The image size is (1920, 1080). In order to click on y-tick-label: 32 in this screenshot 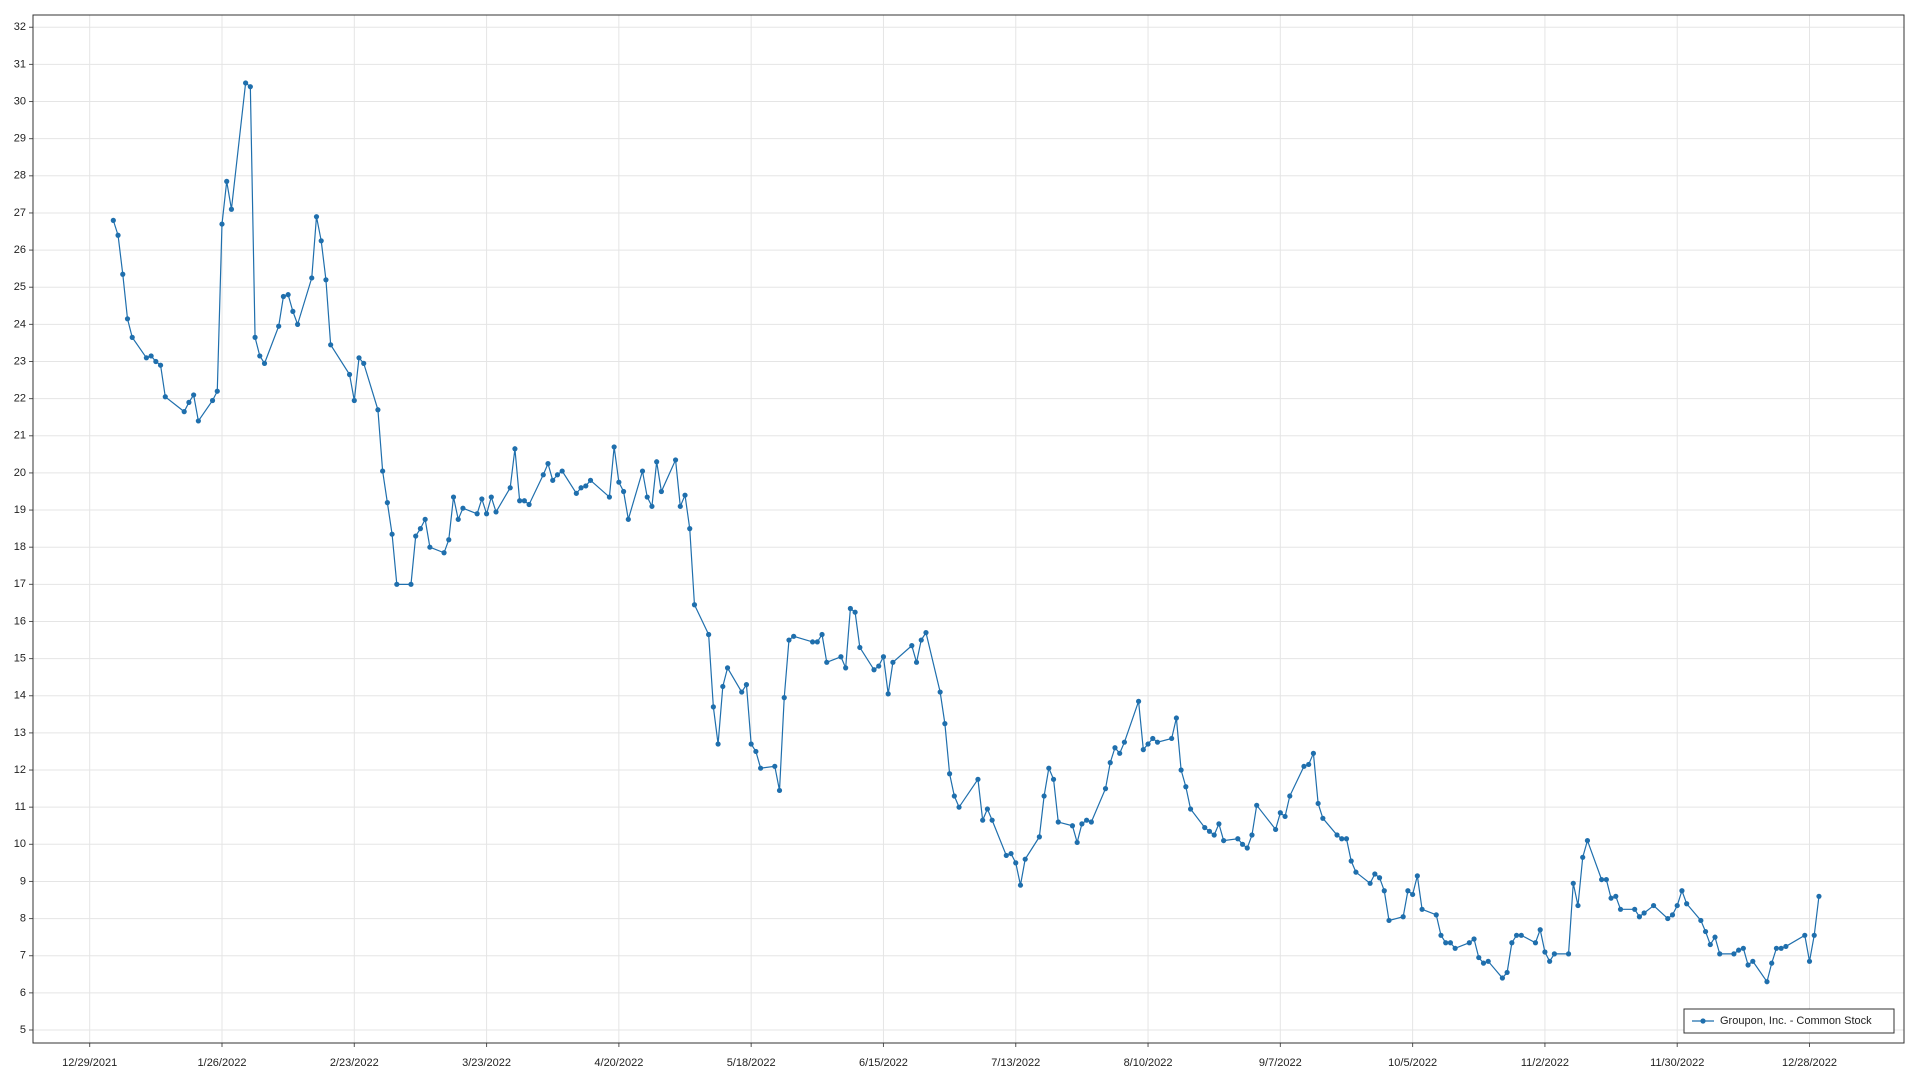, I will do `click(20, 27)`.